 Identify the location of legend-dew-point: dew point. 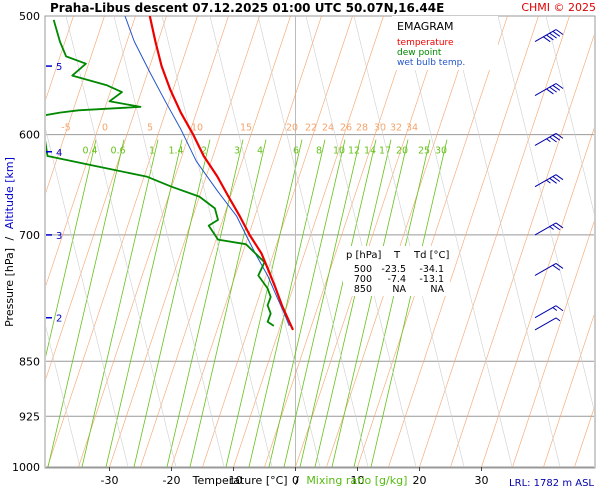
(419, 53).